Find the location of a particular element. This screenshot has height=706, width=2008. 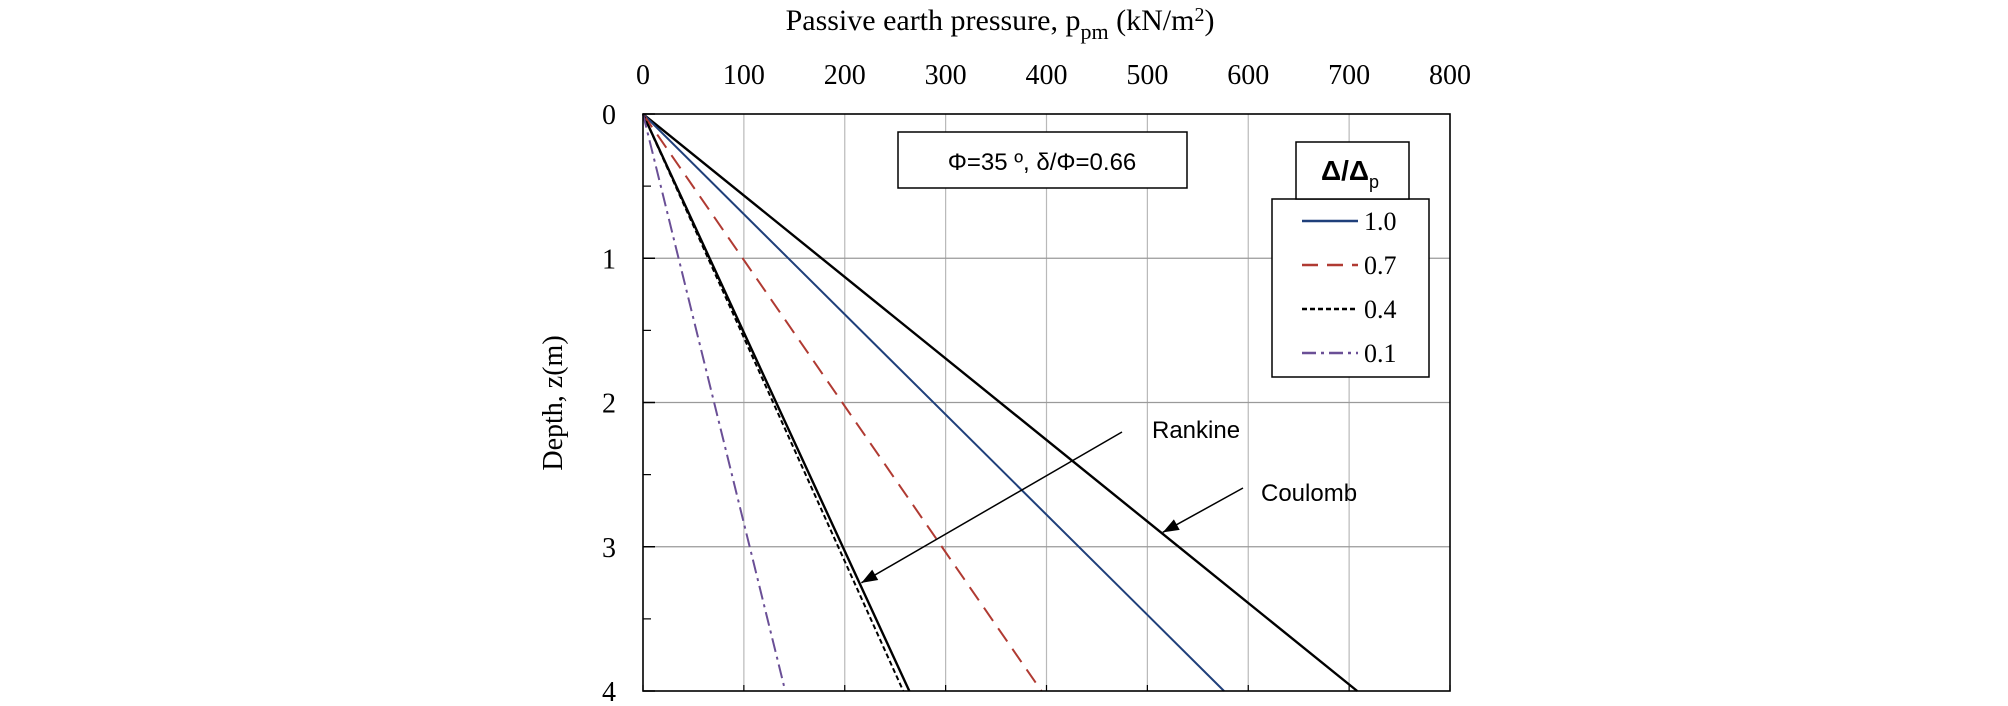

annotation-rankine-arrow-head is located at coordinates (870, 576).